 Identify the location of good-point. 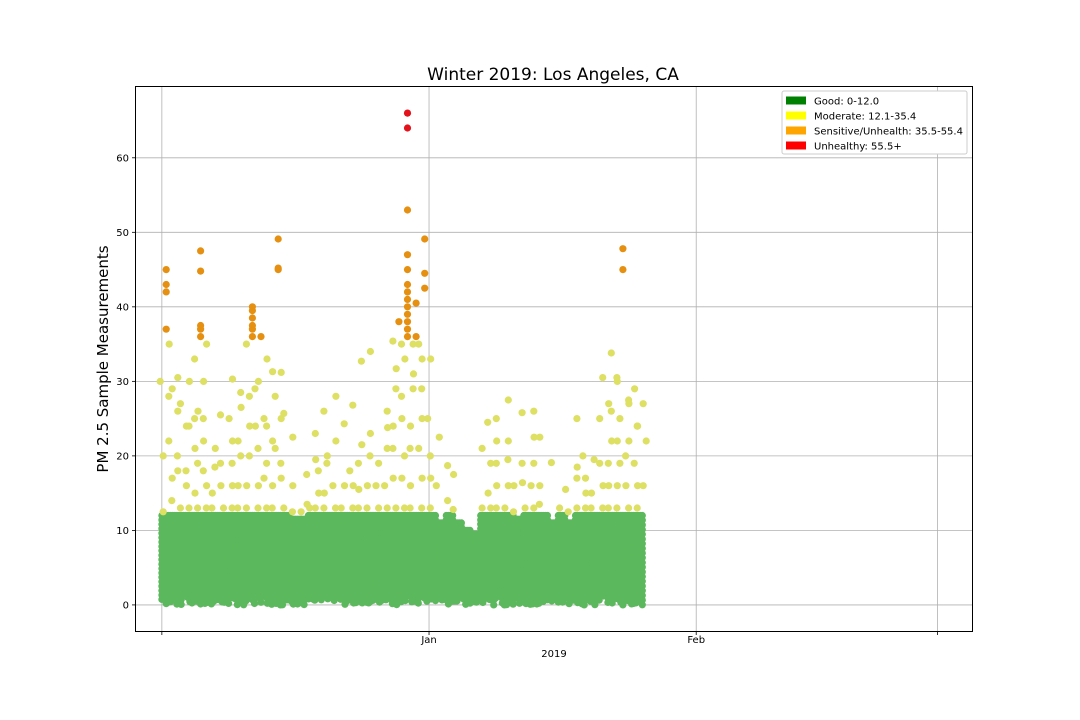
(642, 515).